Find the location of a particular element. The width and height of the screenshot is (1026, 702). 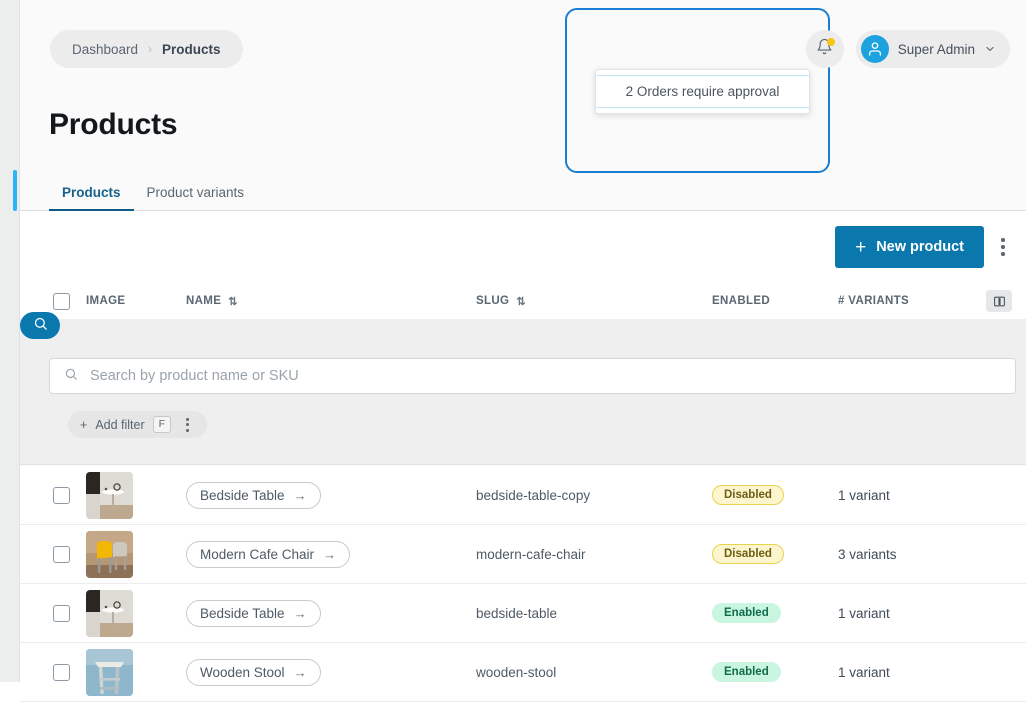

search-toggle-button is located at coordinates (40, 325).